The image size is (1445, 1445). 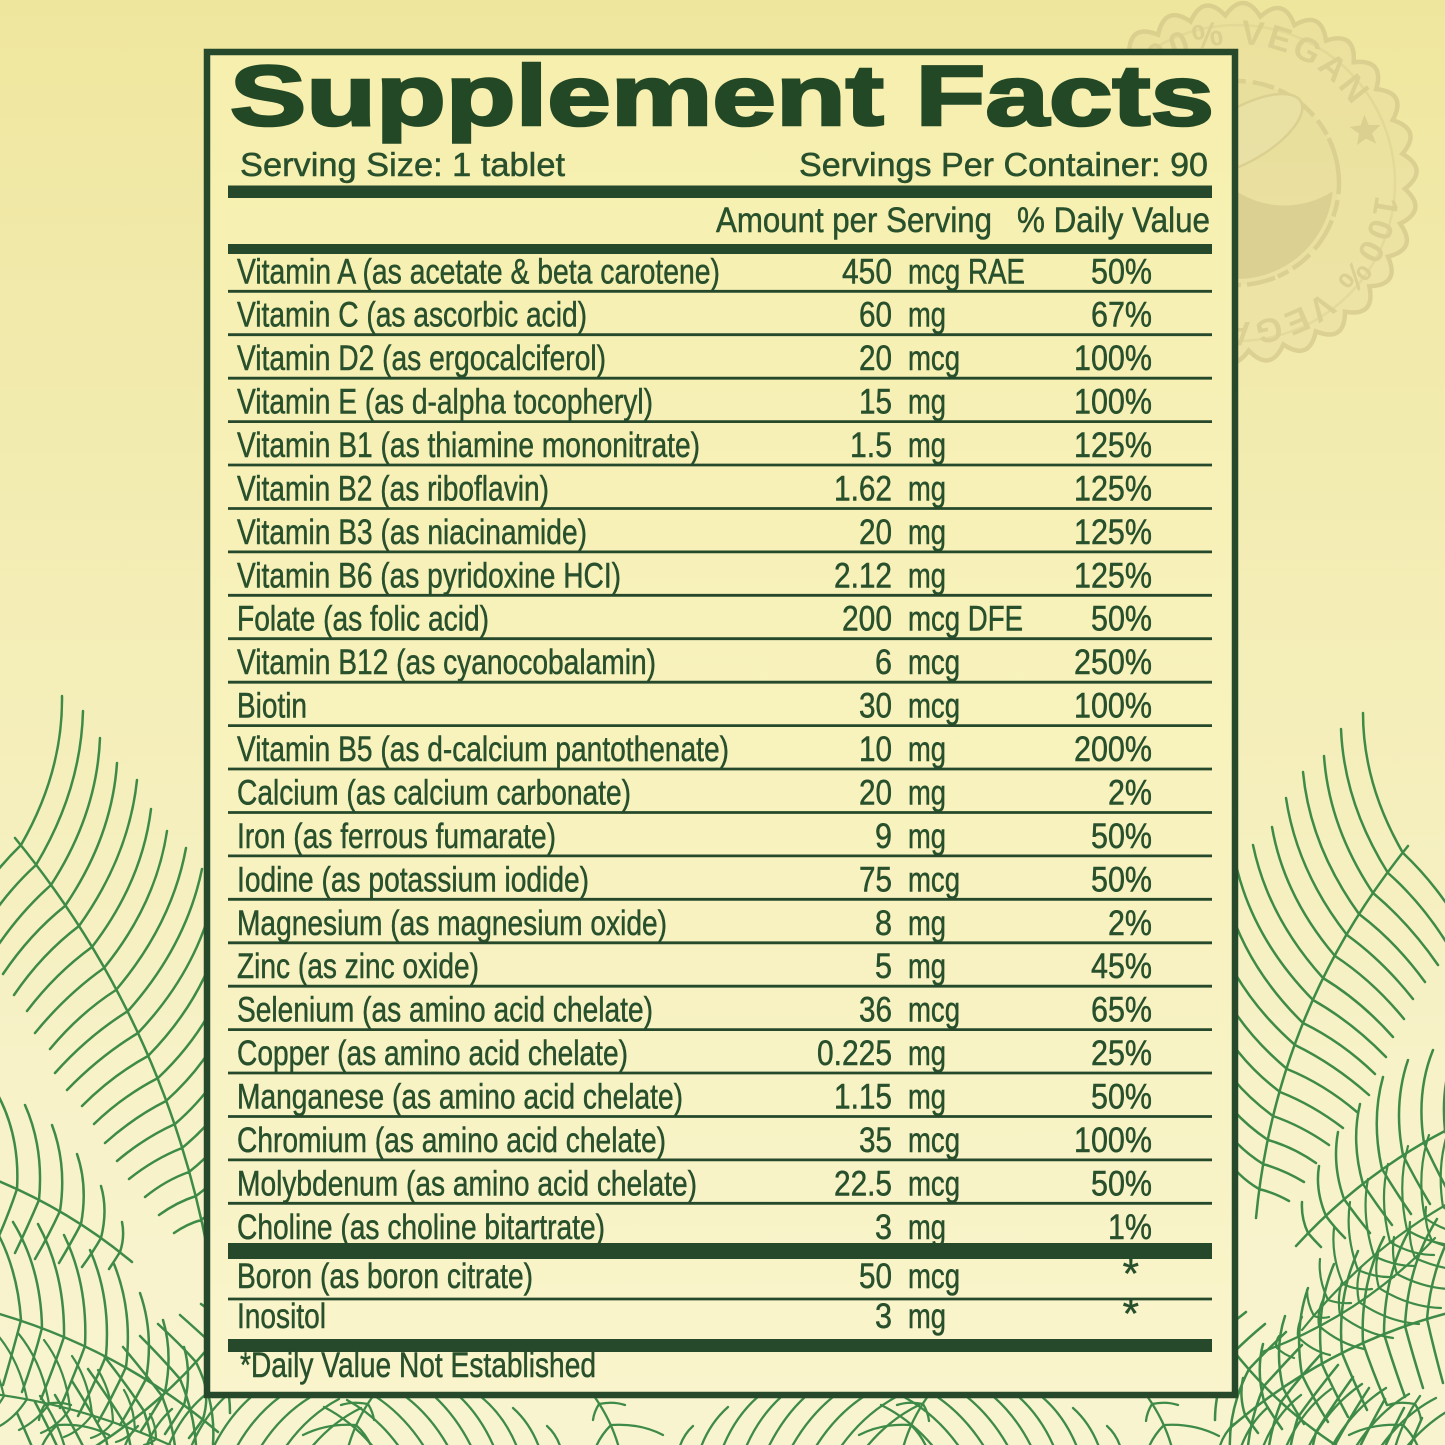 I want to click on svg-text: 250%, so click(x=1113, y=662).